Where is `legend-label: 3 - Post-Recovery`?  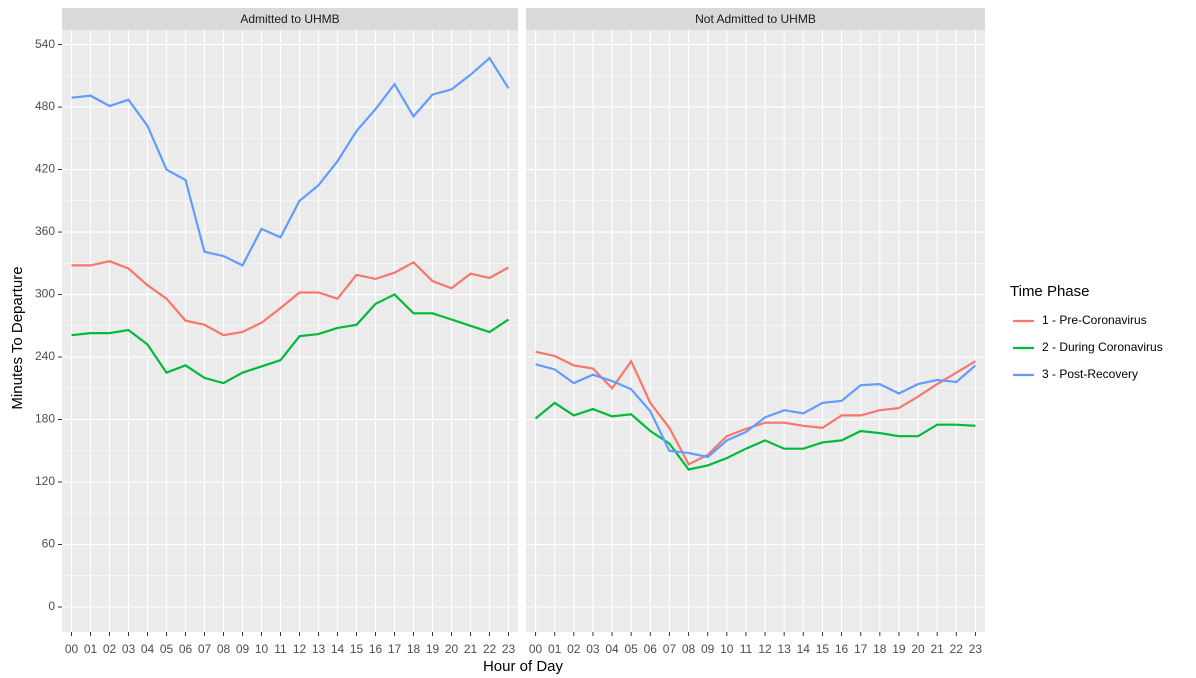
legend-label: 3 - Post-Recovery is located at coordinates (1090, 374).